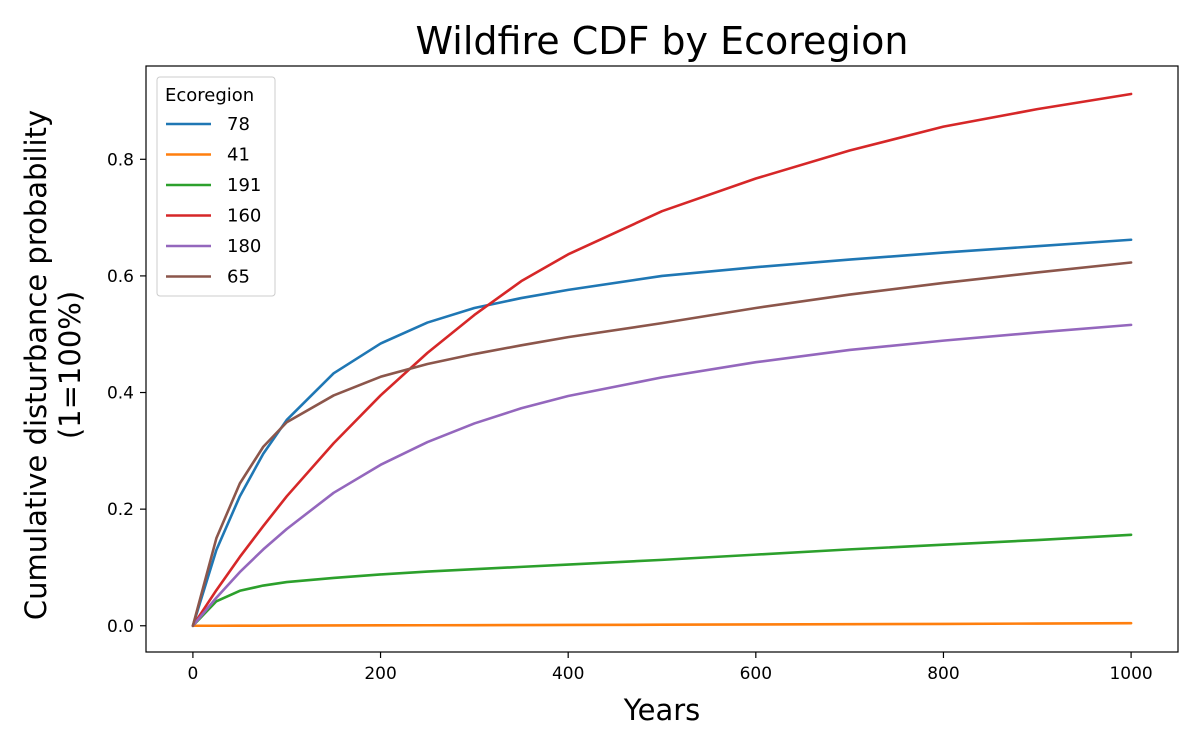  I want to click on x-tick-label: 0, so click(192, 674).